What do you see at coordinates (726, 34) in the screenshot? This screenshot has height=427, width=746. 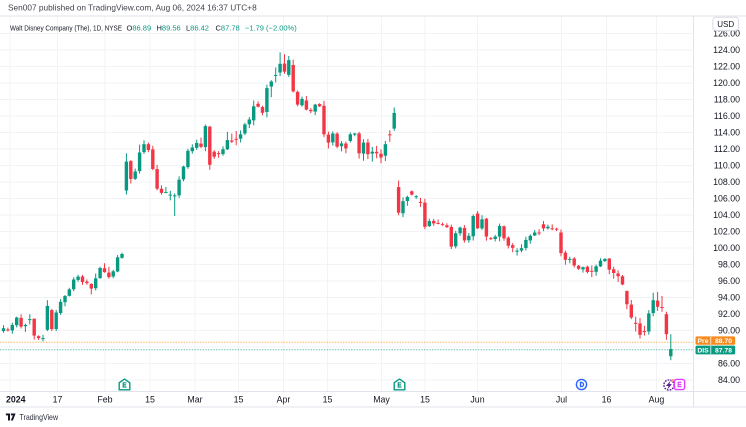 I see `svg-text: 126.00` at bounding box center [726, 34].